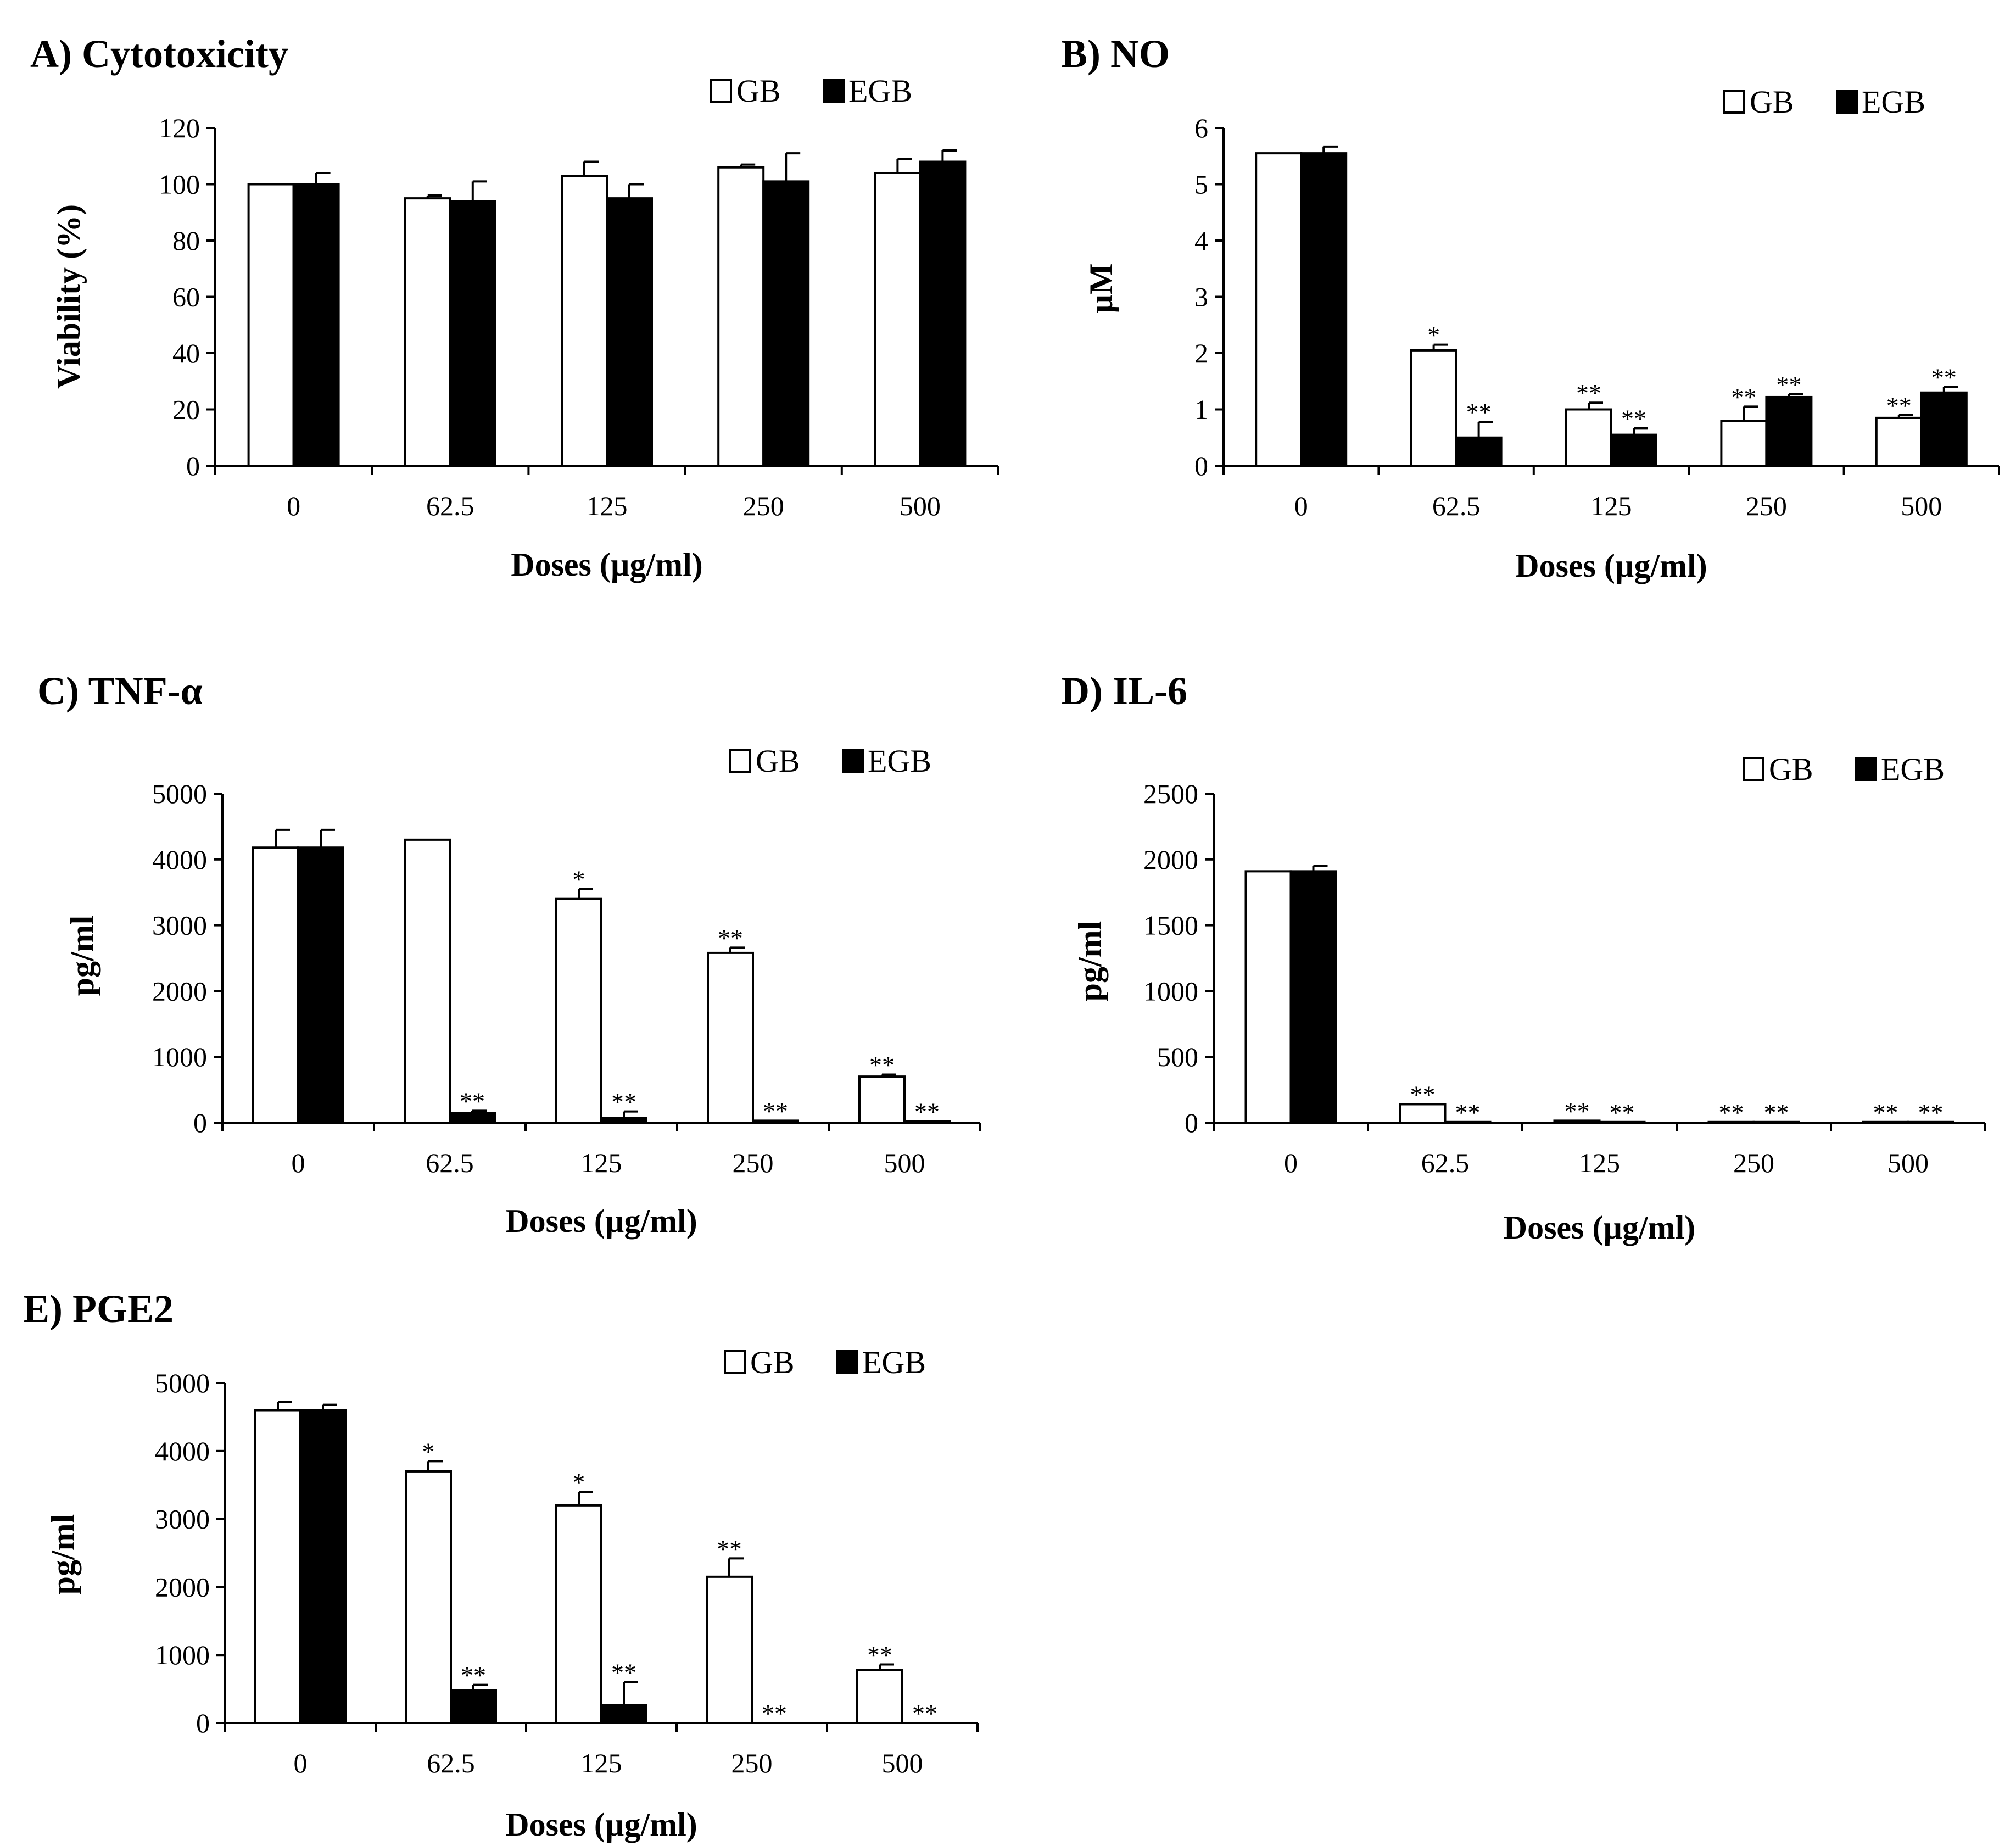  Describe the element at coordinates (186, 409) in the screenshot. I see `y-tick-label: 20` at that location.